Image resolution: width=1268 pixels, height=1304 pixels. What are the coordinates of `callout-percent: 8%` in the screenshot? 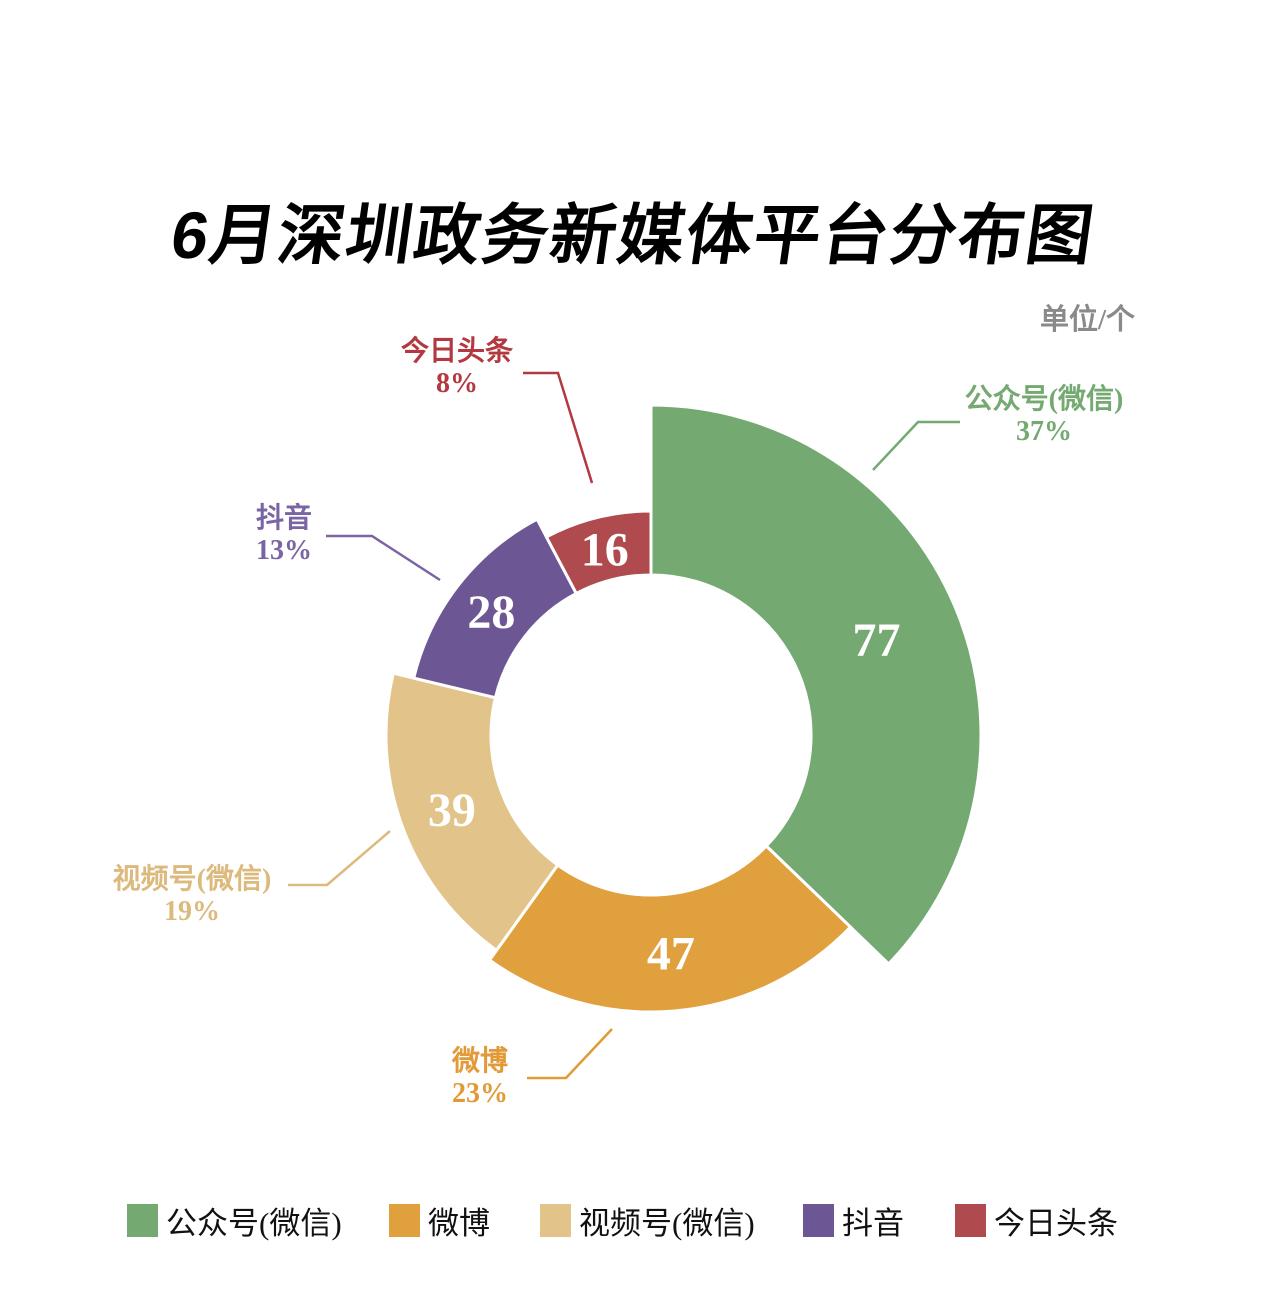 It's located at (456, 383).